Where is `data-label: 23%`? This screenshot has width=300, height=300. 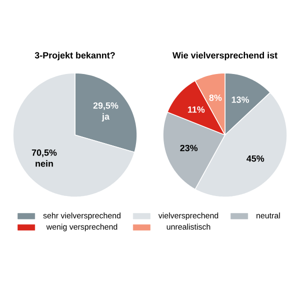
data-label: 23% is located at coordinates (189, 148).